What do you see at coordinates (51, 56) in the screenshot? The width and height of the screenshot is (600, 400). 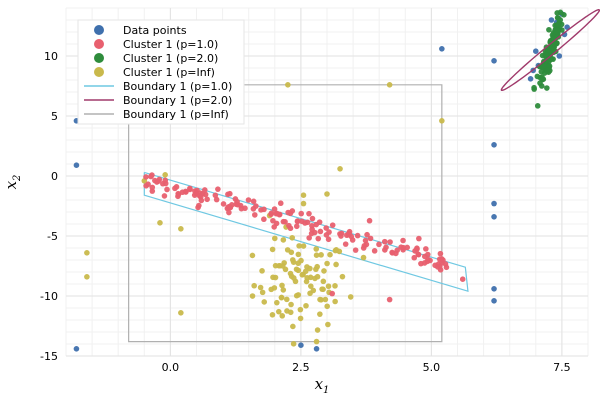 I see `y-tick-label: 10` at bounding box center [51, 56].